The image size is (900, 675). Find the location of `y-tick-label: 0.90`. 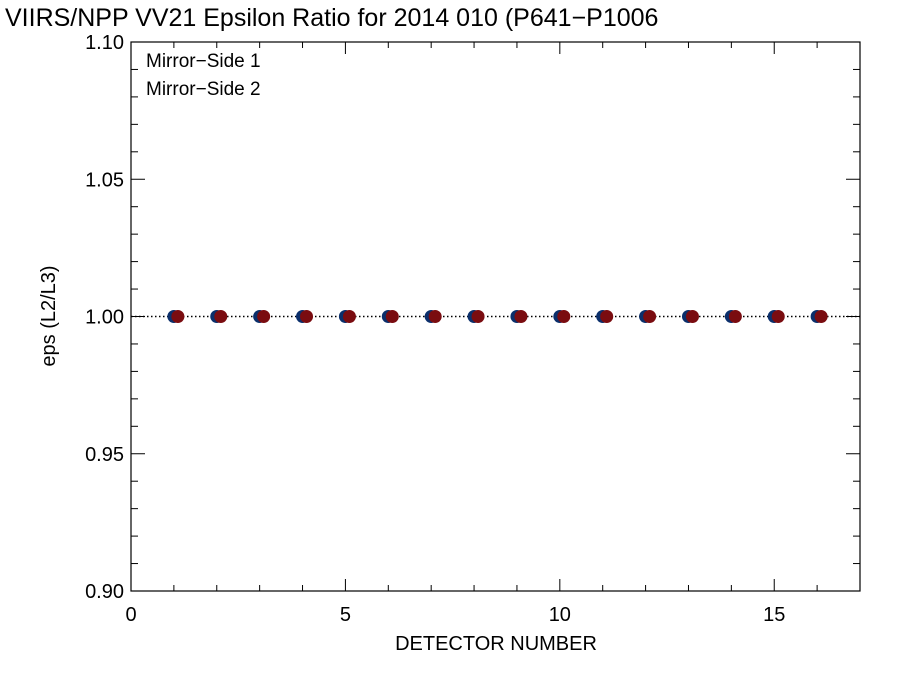

y-tick-label: 0.90 is located at coordinates (104, 592).